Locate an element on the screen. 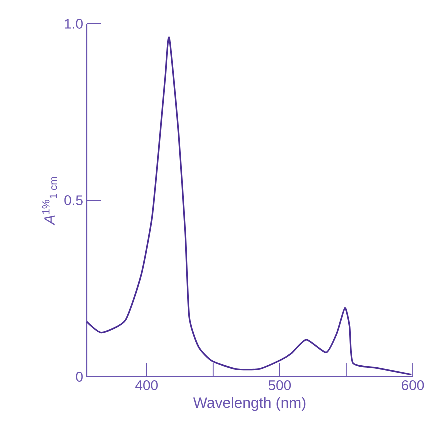  y-axis-title: A$^{1%}$1 cm is located at coordinates (50, 201).